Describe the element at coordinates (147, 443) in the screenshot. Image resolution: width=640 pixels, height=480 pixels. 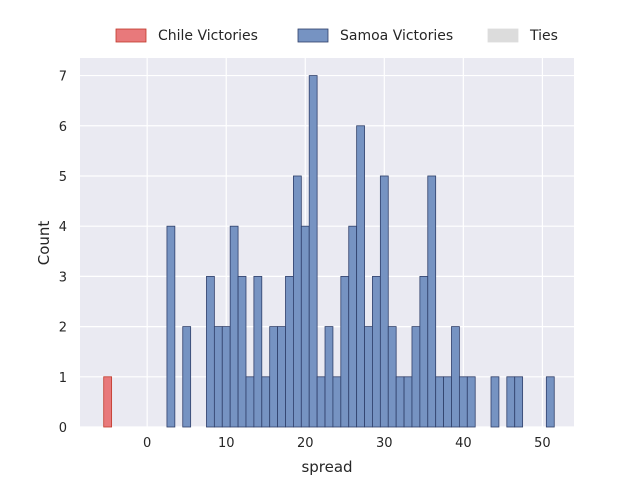
I see `x-tick-label: 0` at that location.